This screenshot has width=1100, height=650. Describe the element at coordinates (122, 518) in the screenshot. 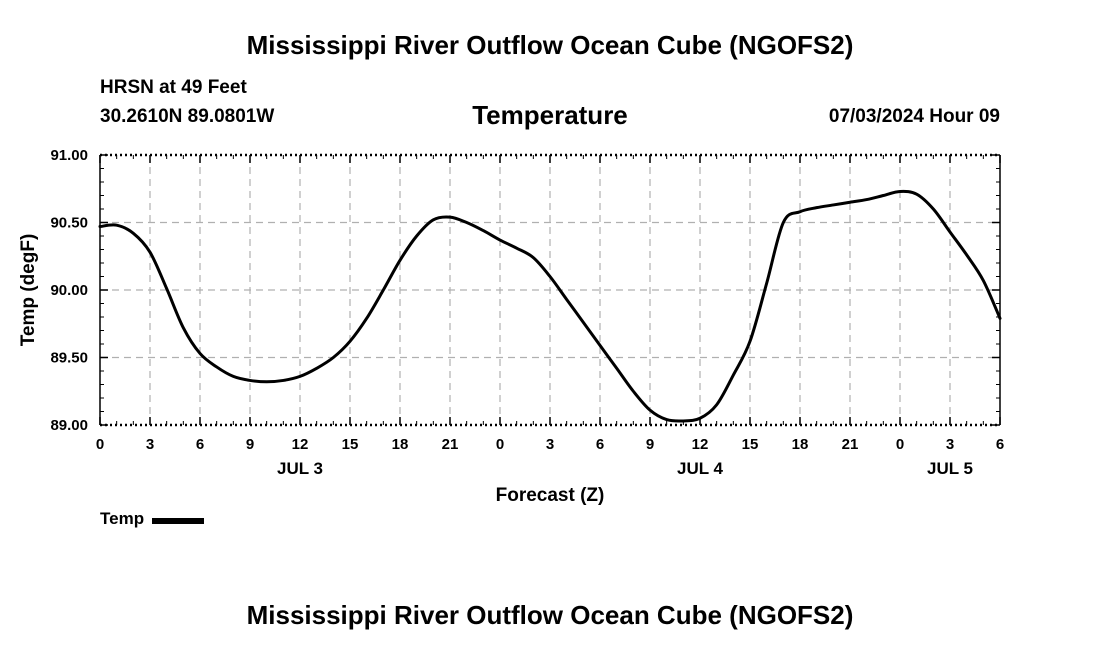

I see `legend-label: Temp` at that location.